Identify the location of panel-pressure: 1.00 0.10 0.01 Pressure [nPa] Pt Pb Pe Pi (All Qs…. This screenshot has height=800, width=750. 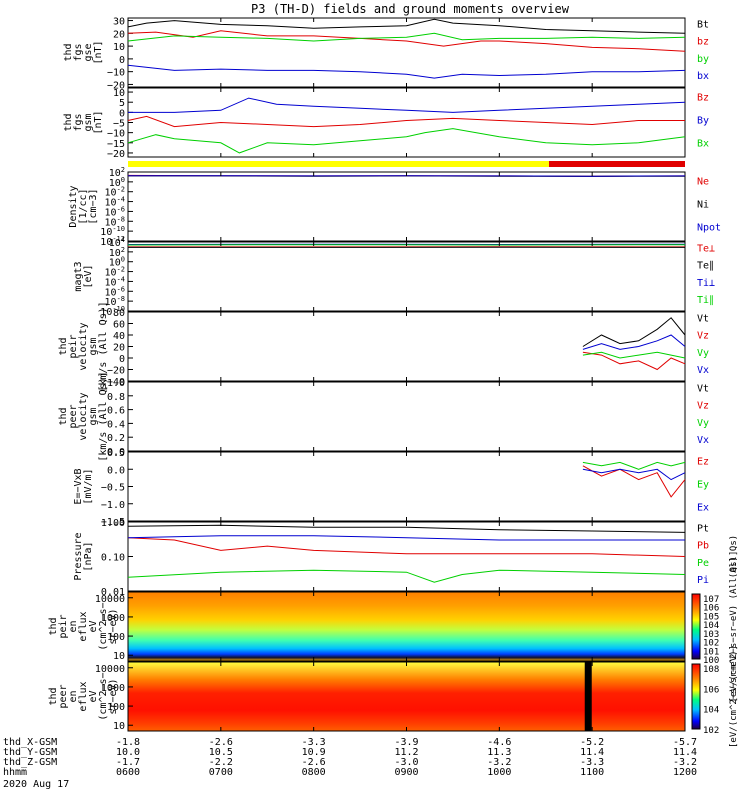
(406, 558).